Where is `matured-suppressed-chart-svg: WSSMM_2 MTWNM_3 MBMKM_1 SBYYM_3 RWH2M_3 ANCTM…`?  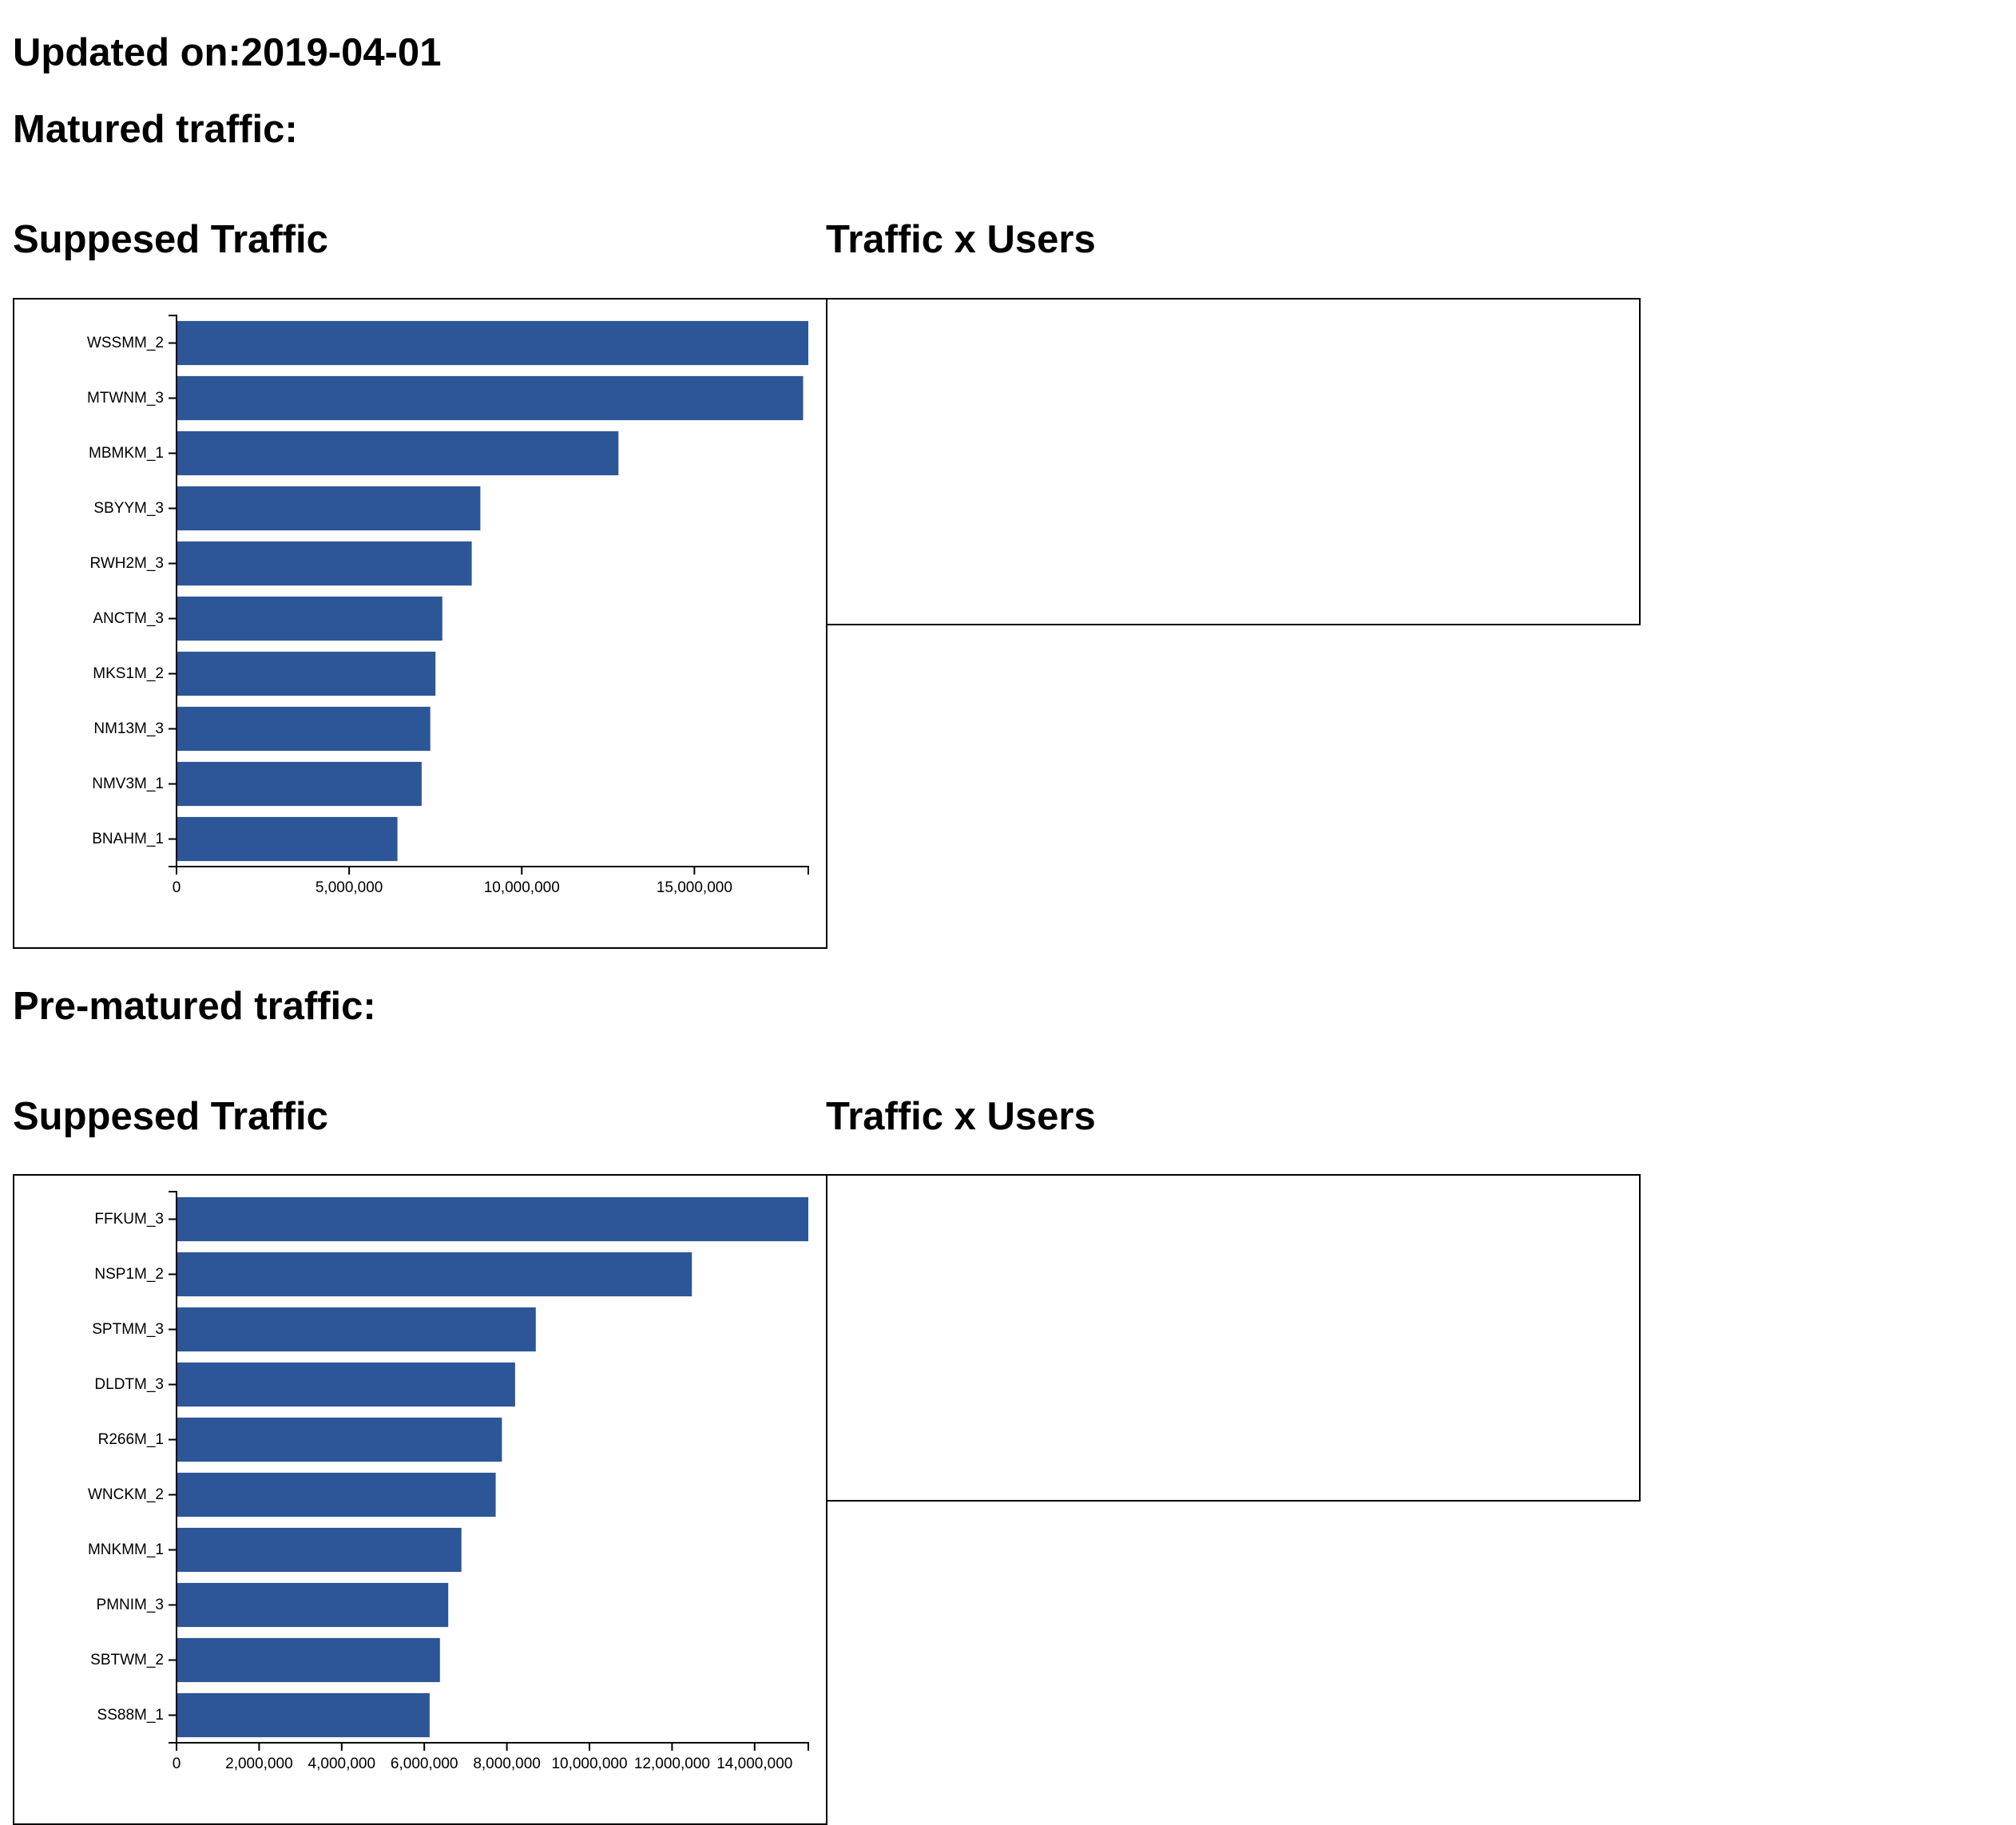
matured-suppressed-chart-svg: WSSMM_2 MTWNM_3 MBMKM_1 SBYYM_3 RWH2M_3 ANCTM… is located at coordinates (448, 606).